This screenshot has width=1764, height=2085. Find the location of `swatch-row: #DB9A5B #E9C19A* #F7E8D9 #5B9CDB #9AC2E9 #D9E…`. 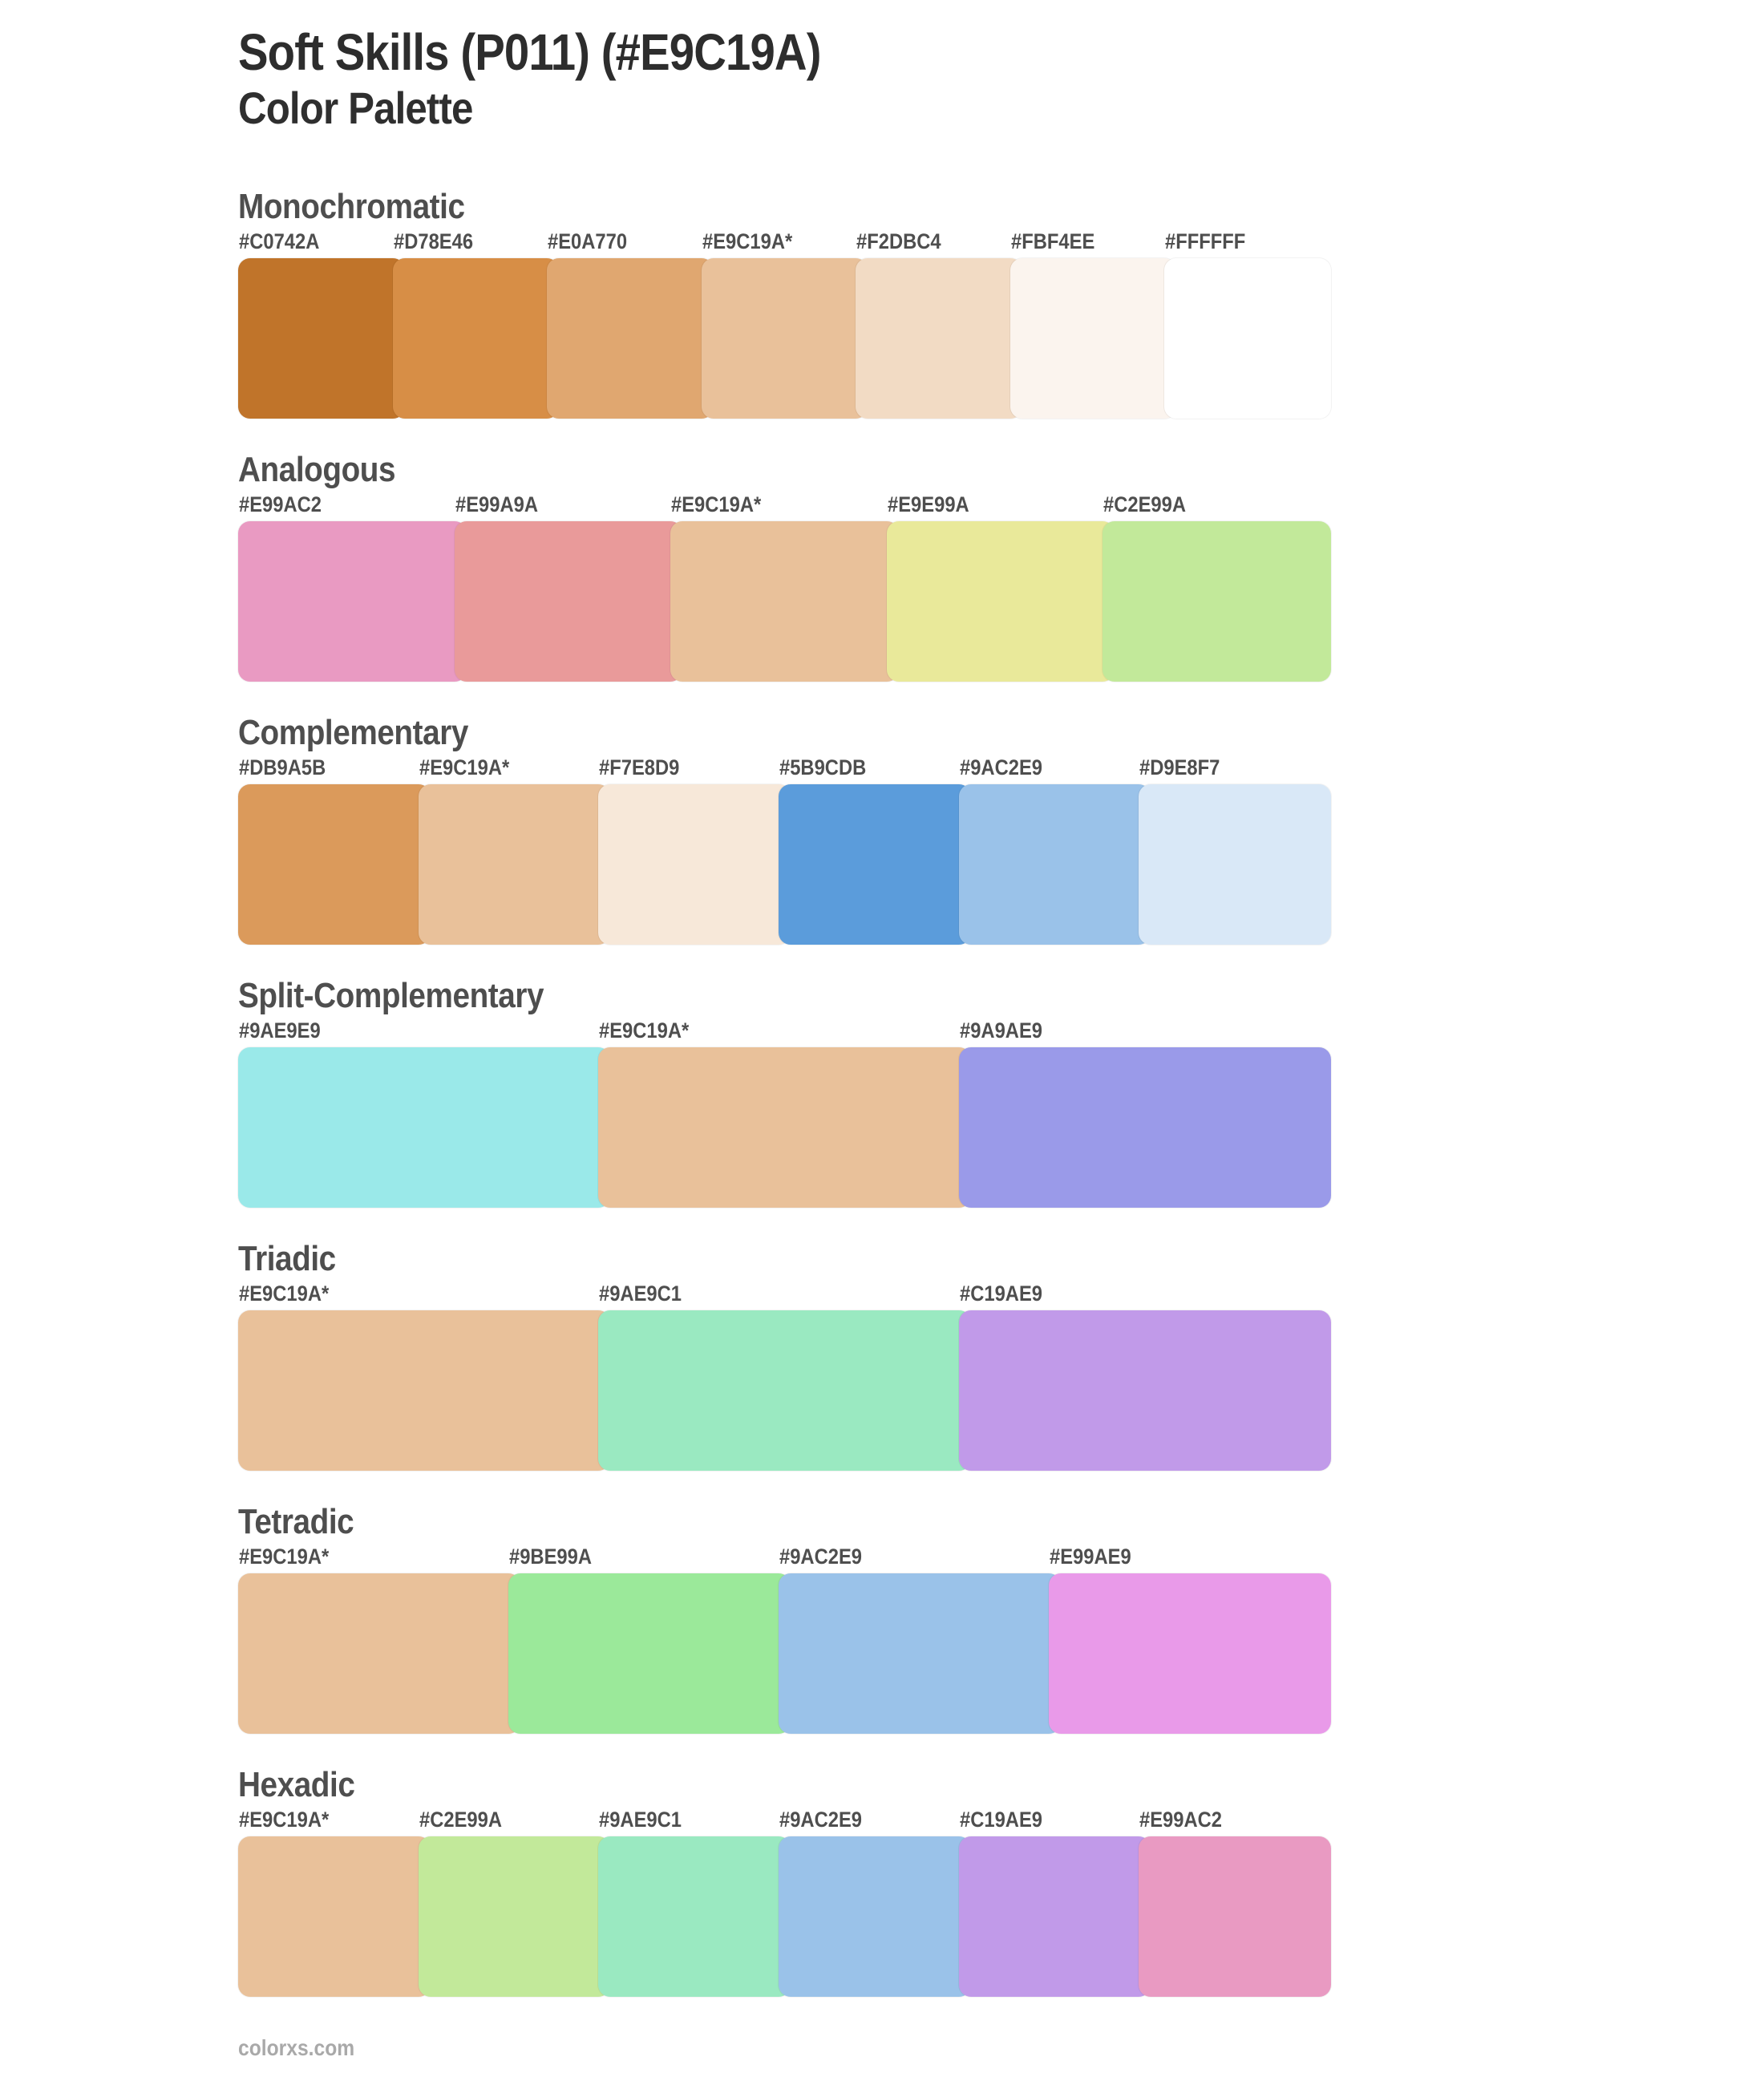

swatch-row: #DB9A5B #E9C19A* #F7E8D9 #5B9CDB #9AC2E9 #D9E… is located at coordinates (785, 850).